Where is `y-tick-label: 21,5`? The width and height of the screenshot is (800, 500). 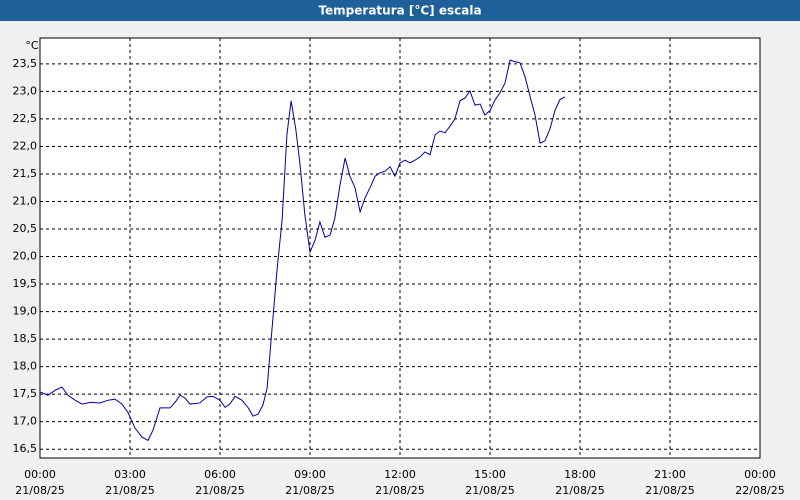
y-tick-label: 21,5 is located at coordinates (25, 173).